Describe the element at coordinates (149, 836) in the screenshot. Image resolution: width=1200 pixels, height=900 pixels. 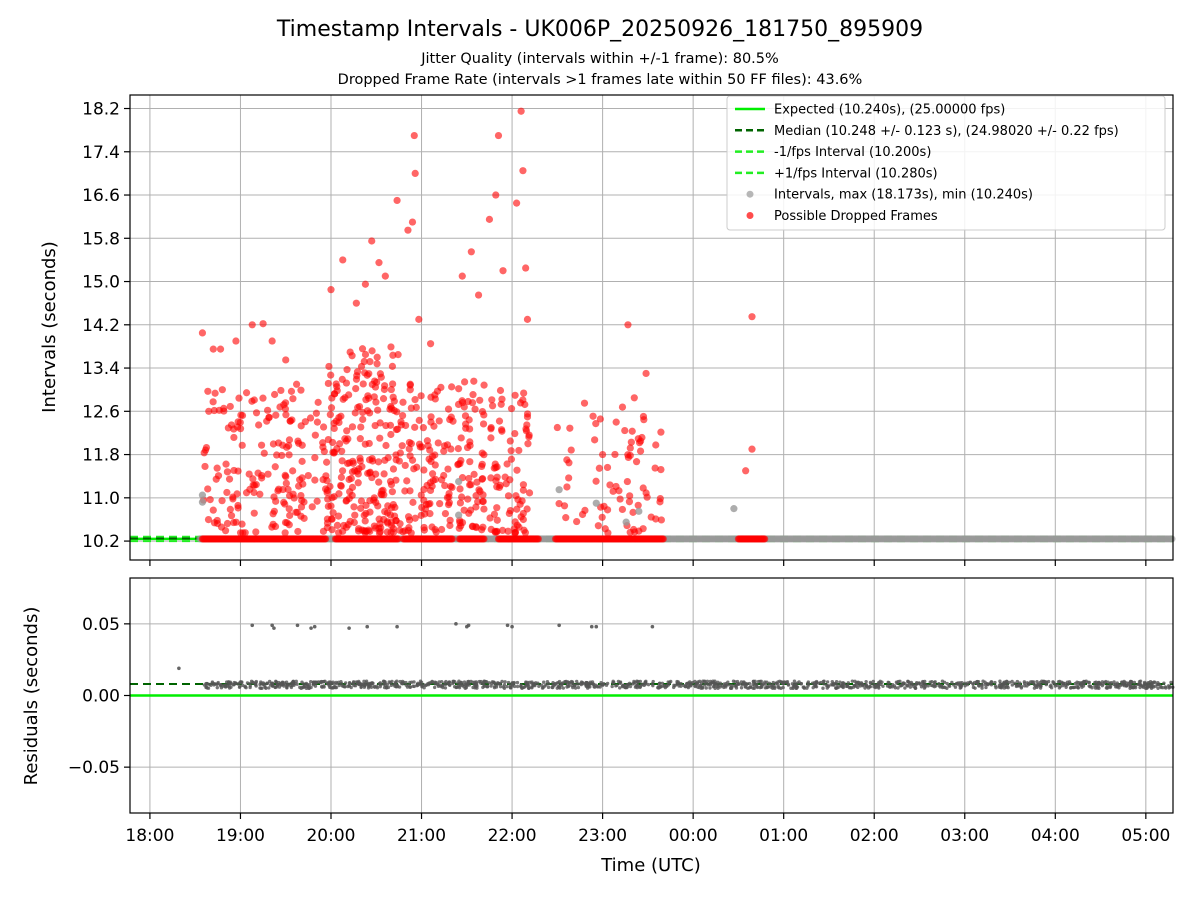
I see `x-tick-label: 18:00` at that location.